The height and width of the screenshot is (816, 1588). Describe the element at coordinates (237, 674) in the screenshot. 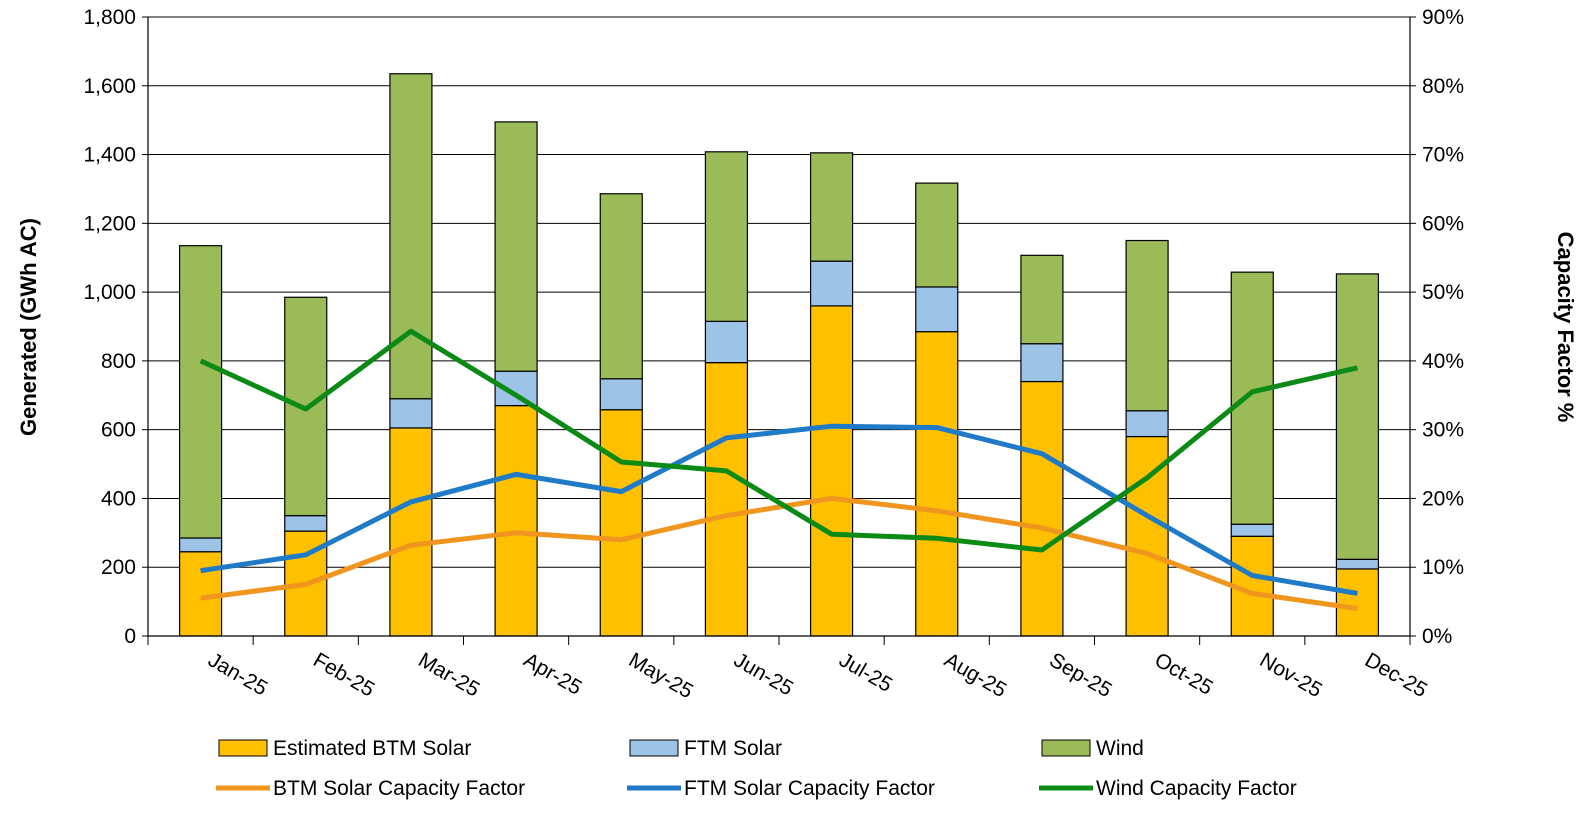

I see `x-tick-label: Jan-25` at that location.